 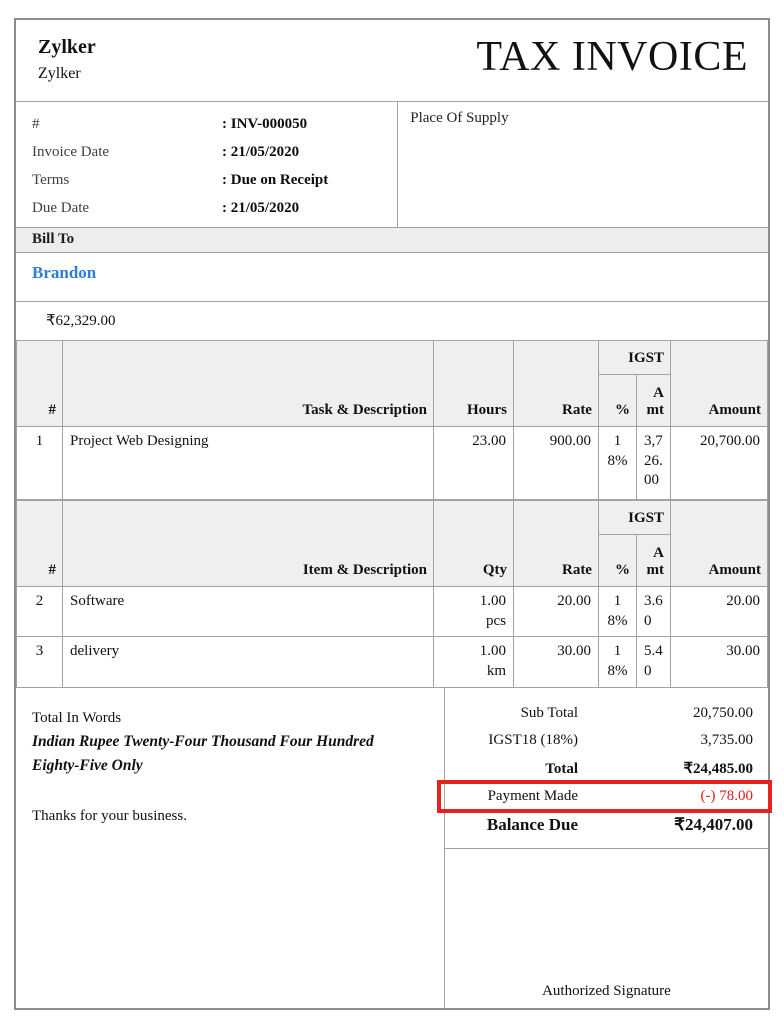 I want to click on subtotal-value: 20,750.00, so click(x=723, y=713).